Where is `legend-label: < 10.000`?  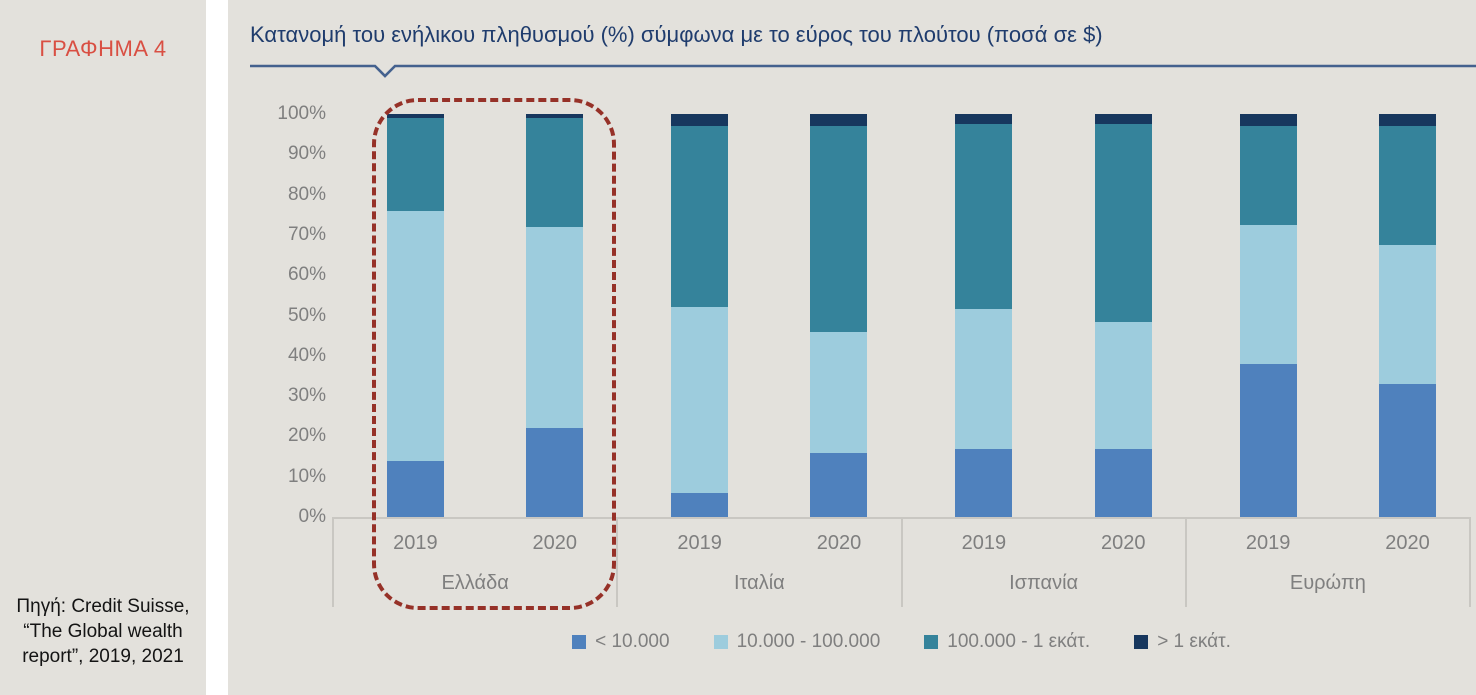 legend-label: < 10.000 is located at coordinates (632, 641).